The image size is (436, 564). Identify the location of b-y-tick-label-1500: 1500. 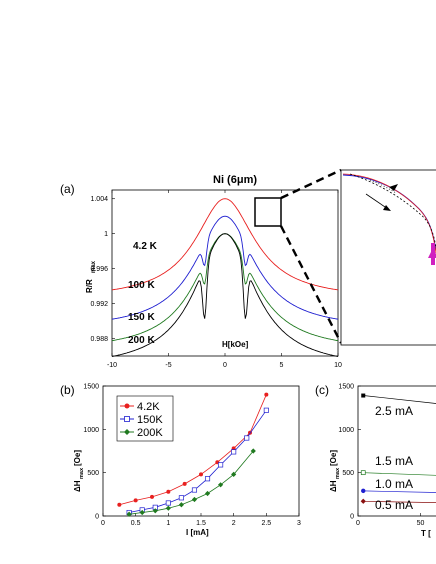
(91, 387).